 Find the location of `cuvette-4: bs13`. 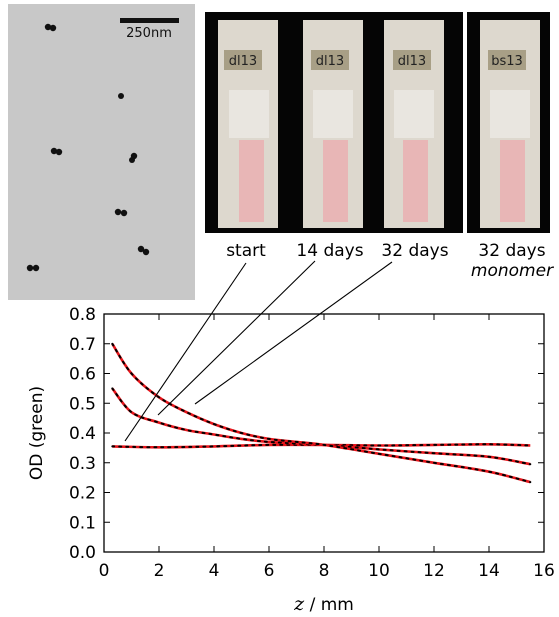

cuvette-4: bs13 is located at coordinates (510, 124).